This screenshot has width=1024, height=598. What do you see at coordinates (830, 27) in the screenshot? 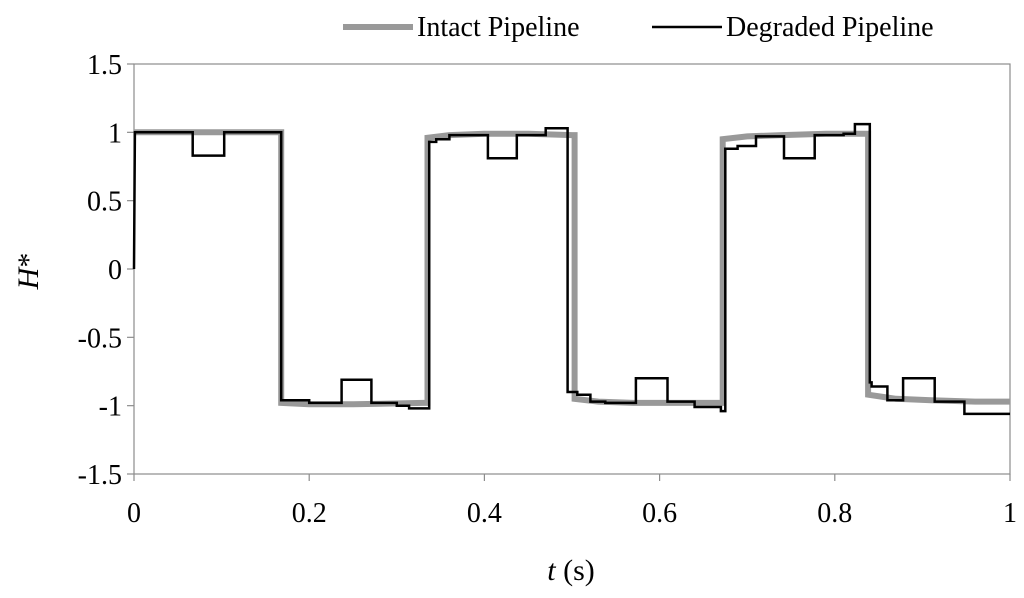
I see `legend-label-degraded: Degraded Pipeline` at bounding box center [830, 27].